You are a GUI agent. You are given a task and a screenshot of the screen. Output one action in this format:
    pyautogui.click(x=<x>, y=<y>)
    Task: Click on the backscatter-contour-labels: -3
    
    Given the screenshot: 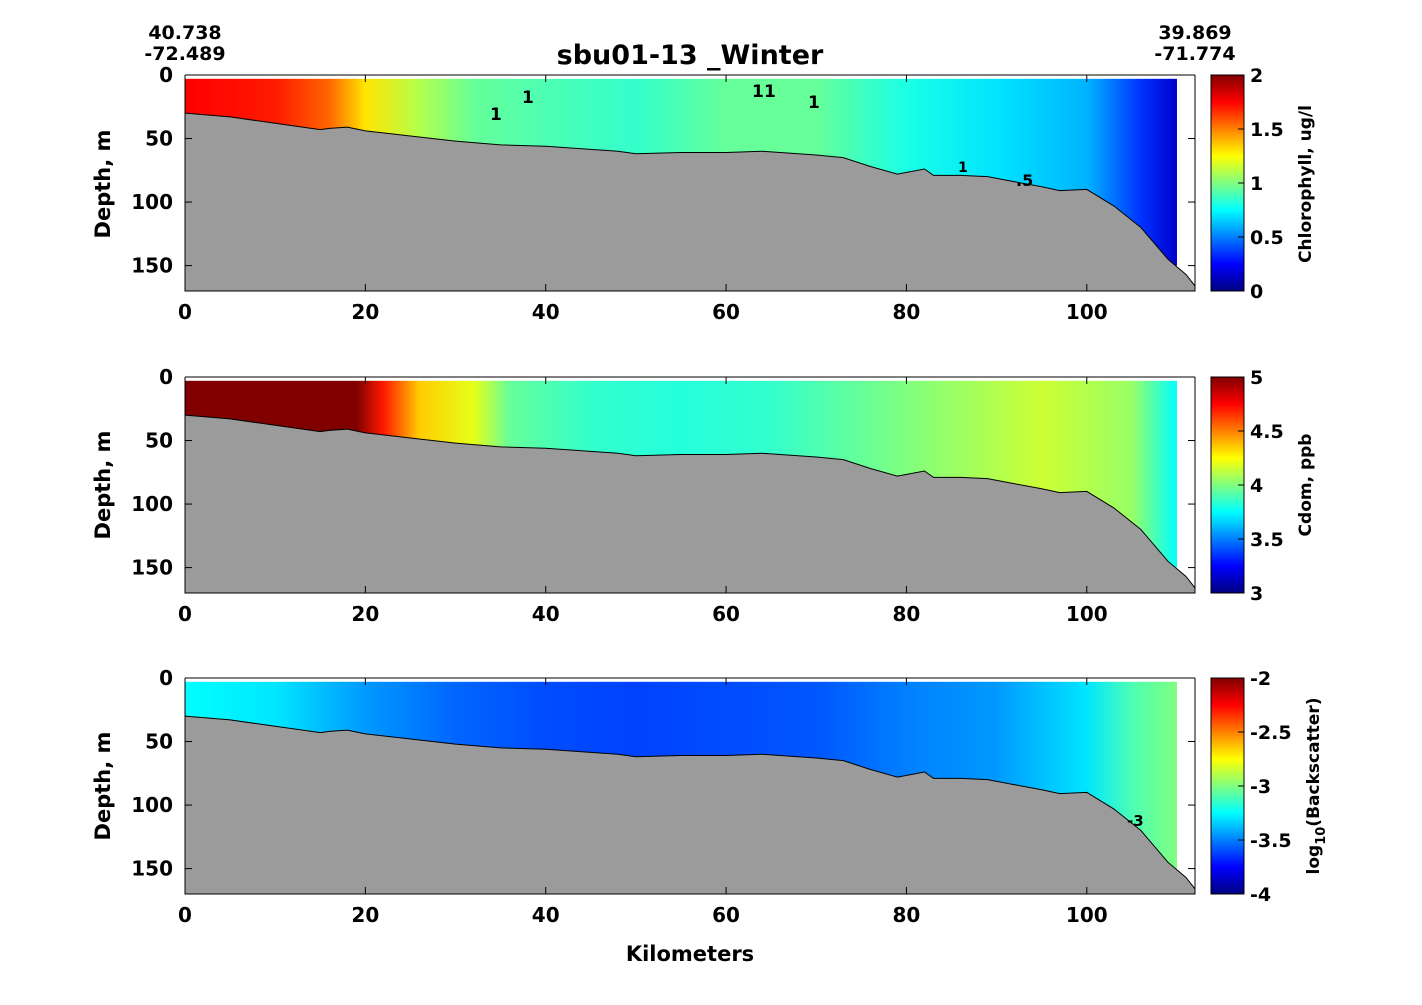 What is the action you would take?
    pyautogui.click(x=1135, y=821)
    